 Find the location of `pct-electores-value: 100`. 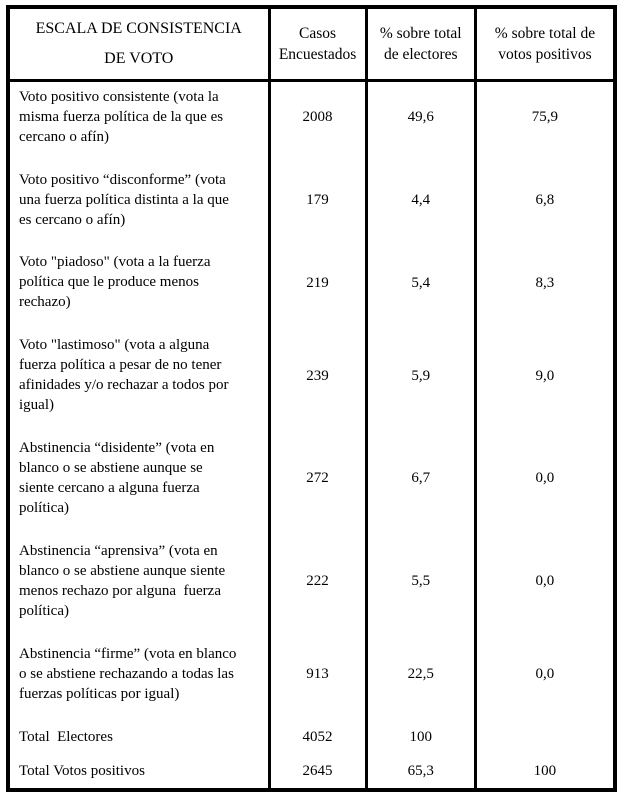

pct-electores-value: 100 is located at coordinates (420, 738).